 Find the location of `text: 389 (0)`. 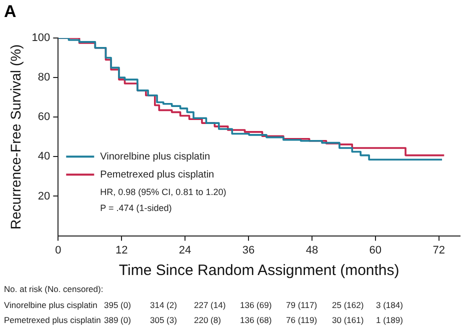

text: 389 (0) is located at coordinates (117, 320).